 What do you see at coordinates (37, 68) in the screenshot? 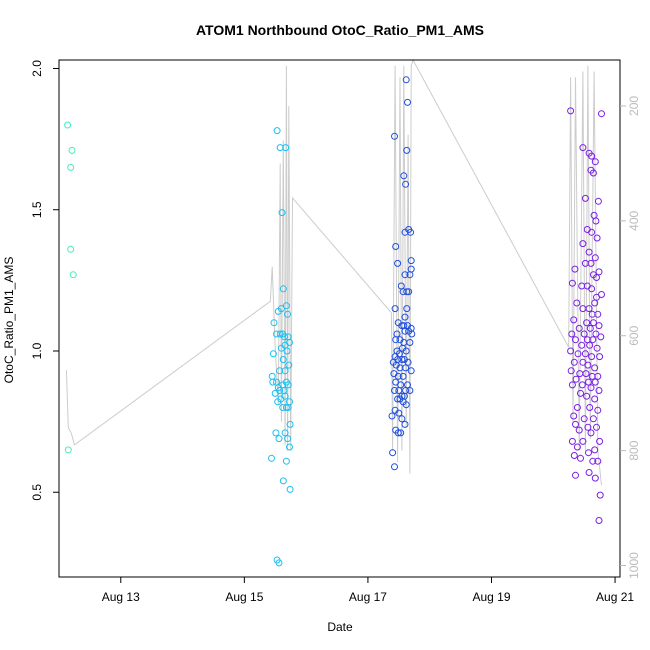
I see `y-tick-label-3: 2.0` at bounding box center [37, 68].